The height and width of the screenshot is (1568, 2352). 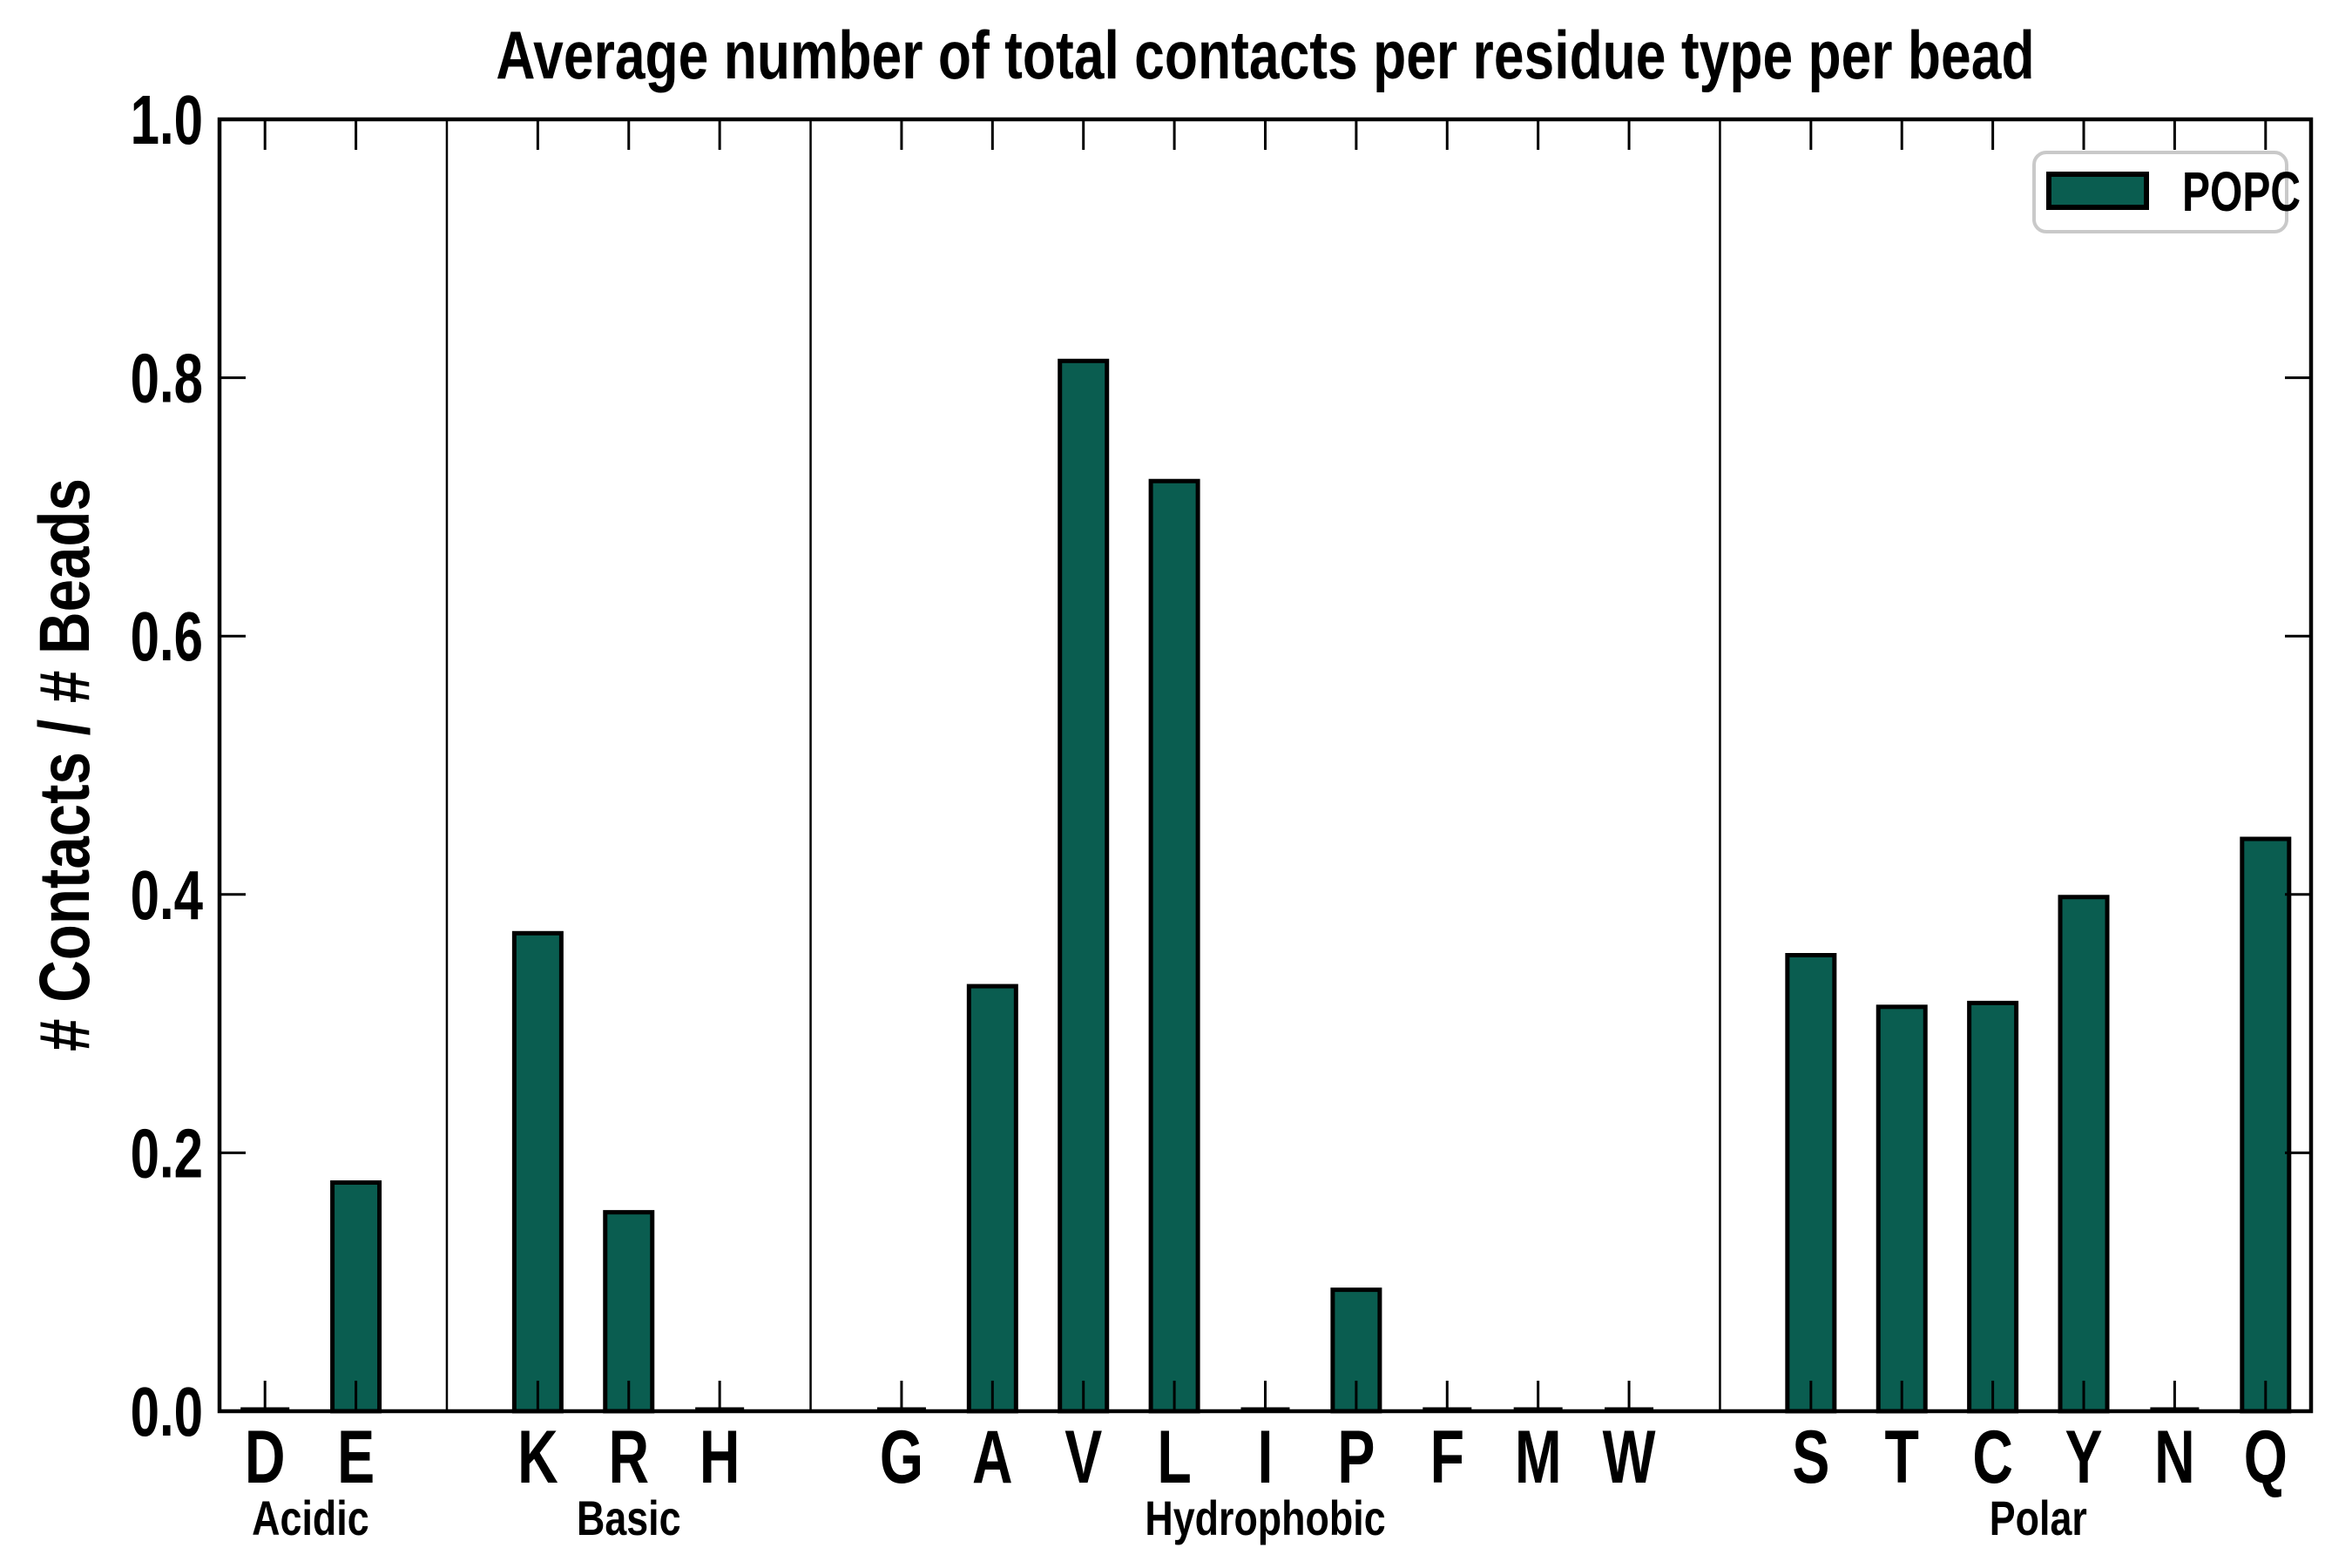 What do you see at coordinates (720, 1457) in the screenshot?
I see `x-tick-label-H: H` at bounding box center [720, 1457].